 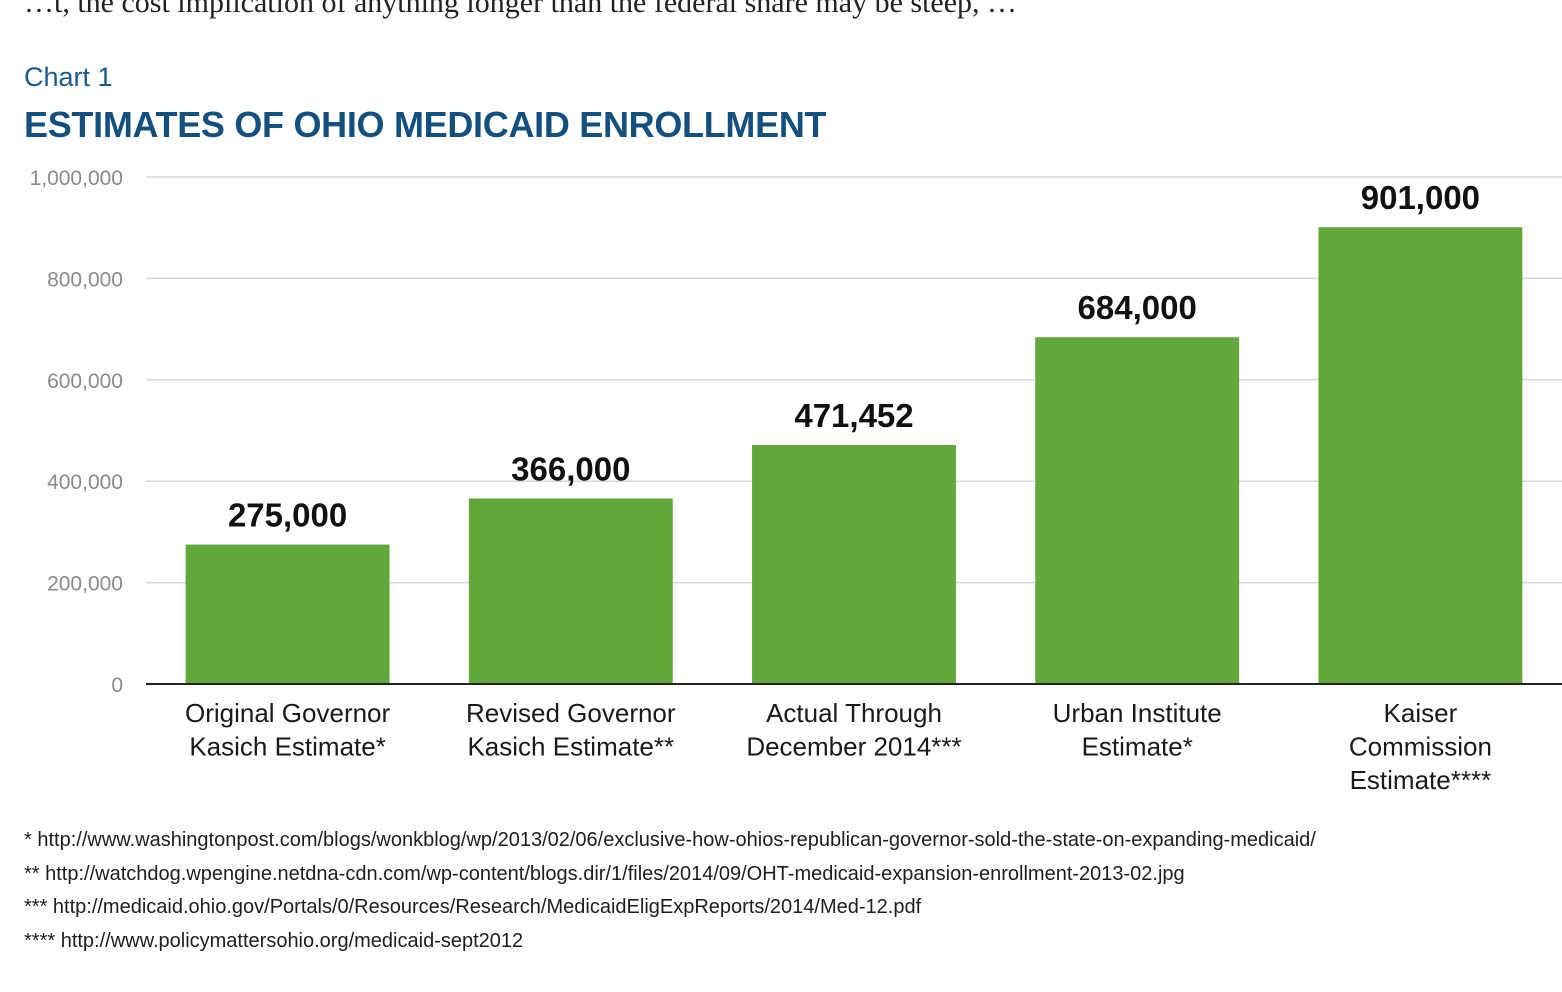 I want to click on y-axis-tick-labels: 0 200,000 400,000 600,000 800,000 1,000,000, so click(x=76, y=432).